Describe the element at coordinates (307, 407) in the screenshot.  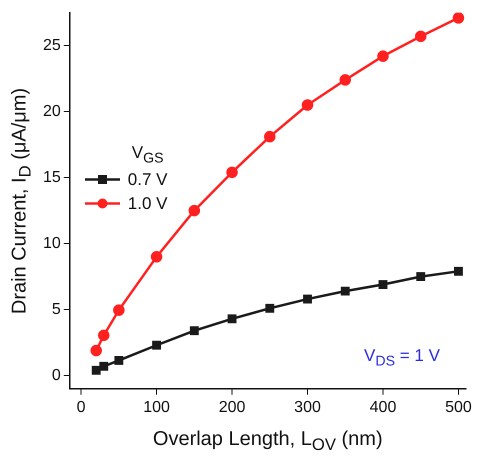
I see `x-tick-label: 300` at that location.